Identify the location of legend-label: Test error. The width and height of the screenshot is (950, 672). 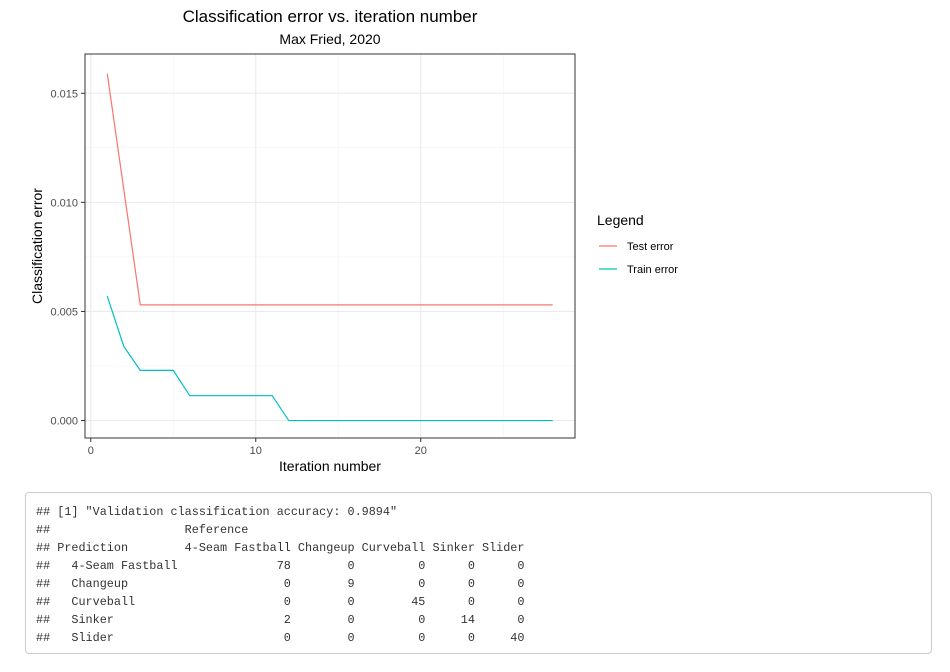
(650, 247).